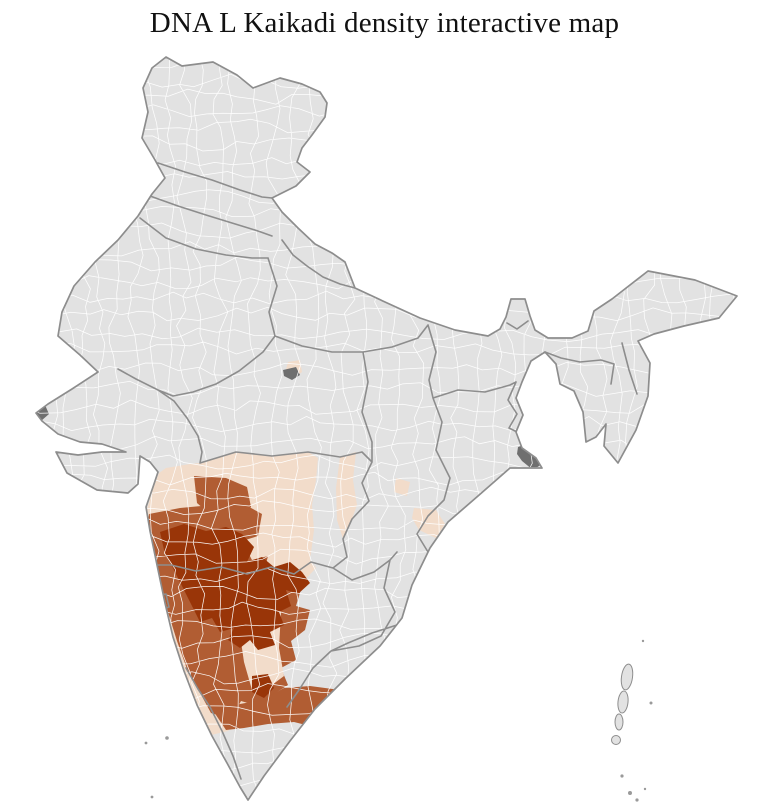 The image size is (769, 812). I want to click on page-title: DNA L Kaikadi density interactive map, so click(384, 23).